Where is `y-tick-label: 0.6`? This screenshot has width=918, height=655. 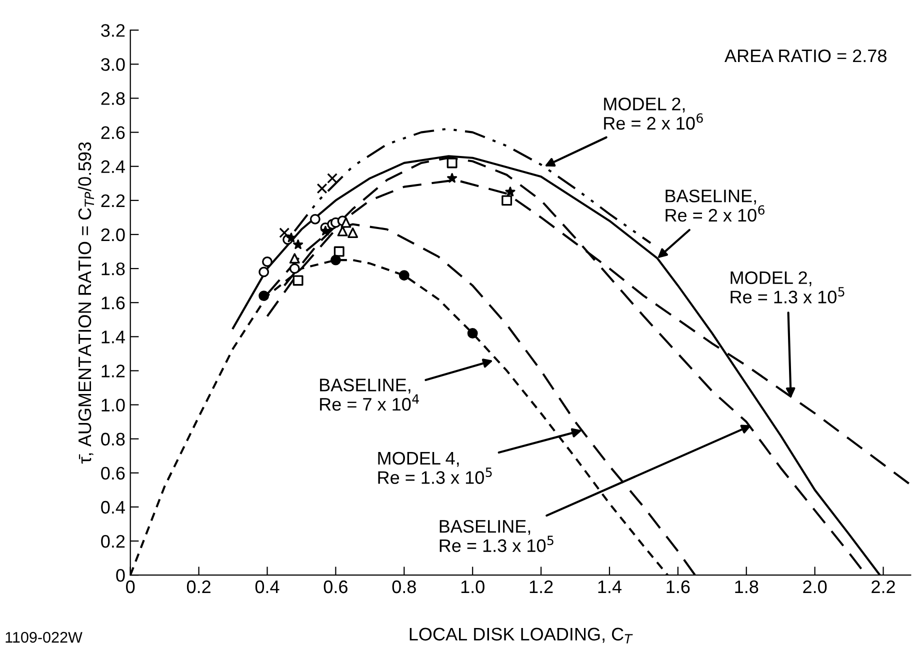 y-tick-label: 0.6 is located at coordinates (113, 473).